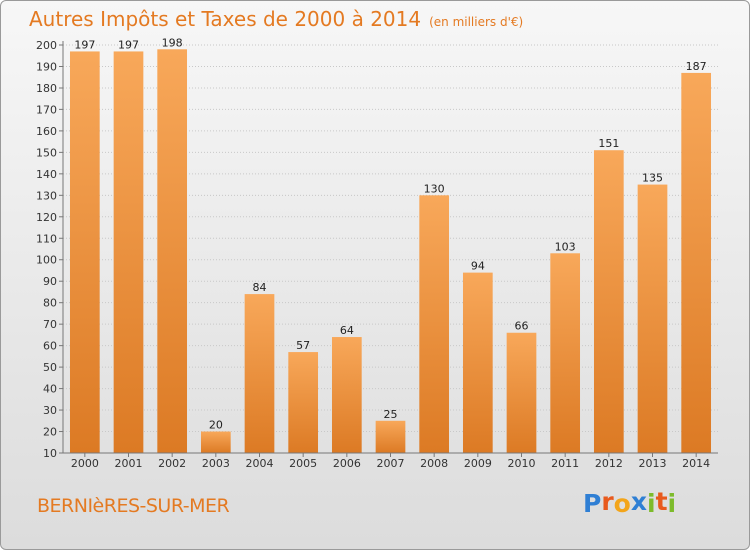 The height and width of the screenshot is (550, 750). Describe the element at coordinates (347, 330) in the screenshot. I see `data-label: 64` at that location.